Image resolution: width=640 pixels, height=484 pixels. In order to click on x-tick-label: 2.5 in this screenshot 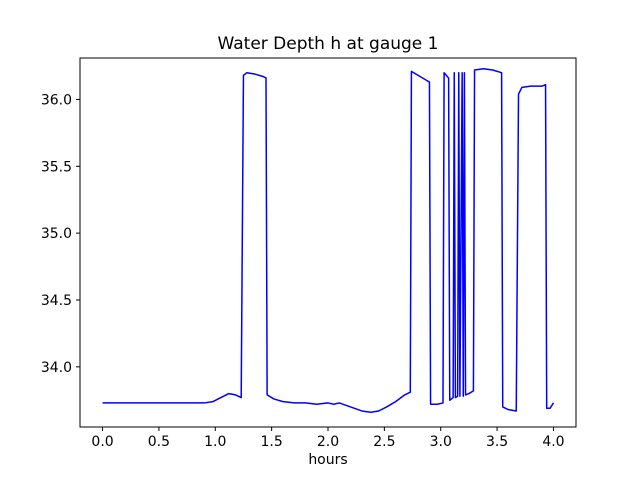, I will do `click(384, 442)`.